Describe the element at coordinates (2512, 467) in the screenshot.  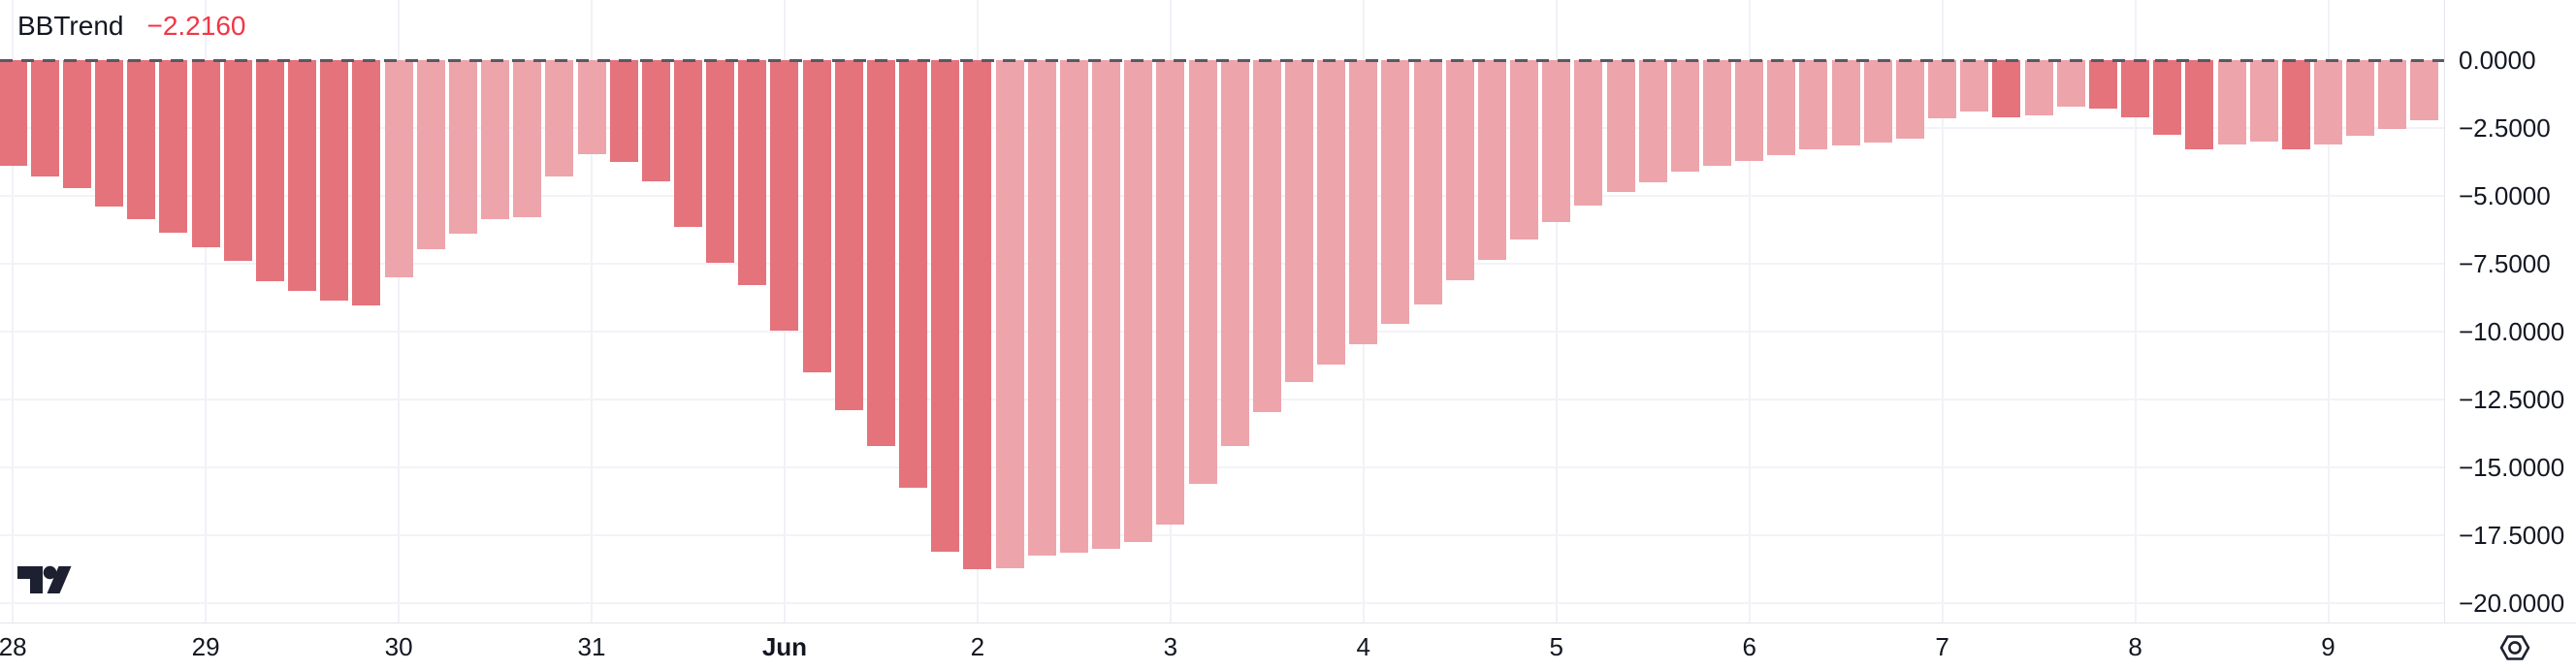
I see `price-axis-label: −15.0000` at that location.